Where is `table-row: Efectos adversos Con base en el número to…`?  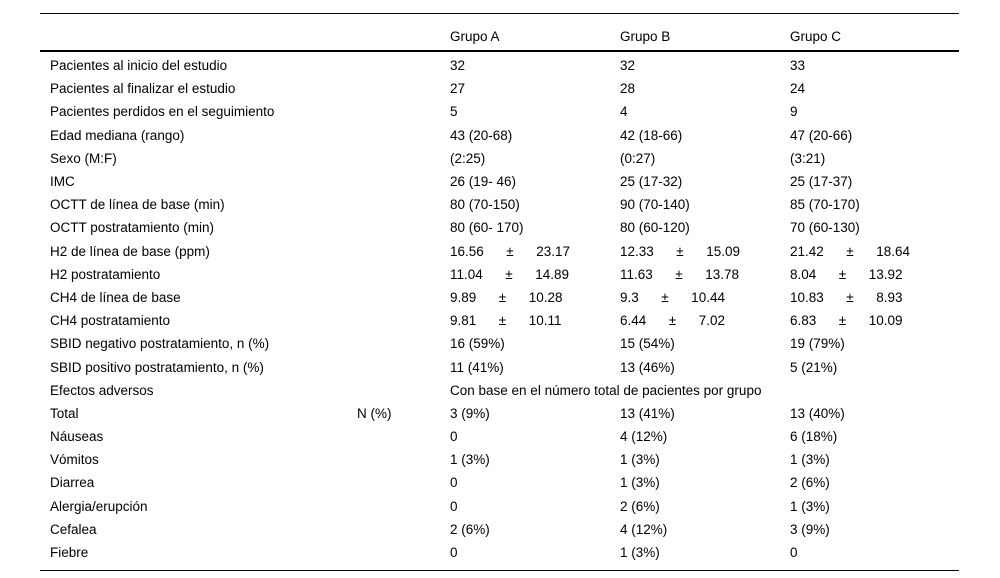
table-row: Efectos adversos Con base en el número to… is located at coordinates (499, 390).